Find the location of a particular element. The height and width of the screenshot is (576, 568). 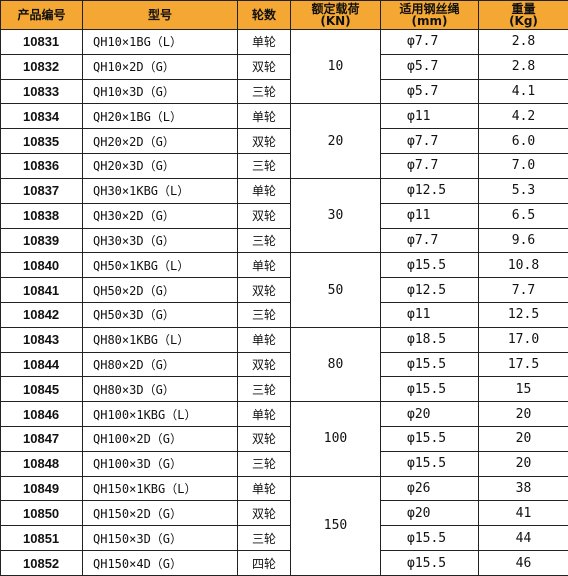

table-row: 10835 QH20×2D（G） 双轮 φ7.7 6.0 is located at coordinates (284, 141).